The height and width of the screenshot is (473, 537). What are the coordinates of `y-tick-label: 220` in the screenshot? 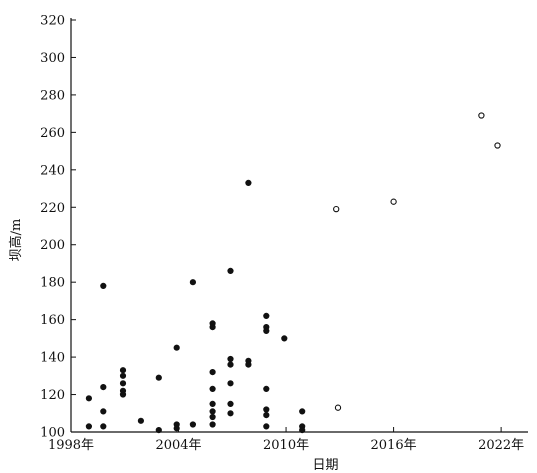 It's located at (52, 208).